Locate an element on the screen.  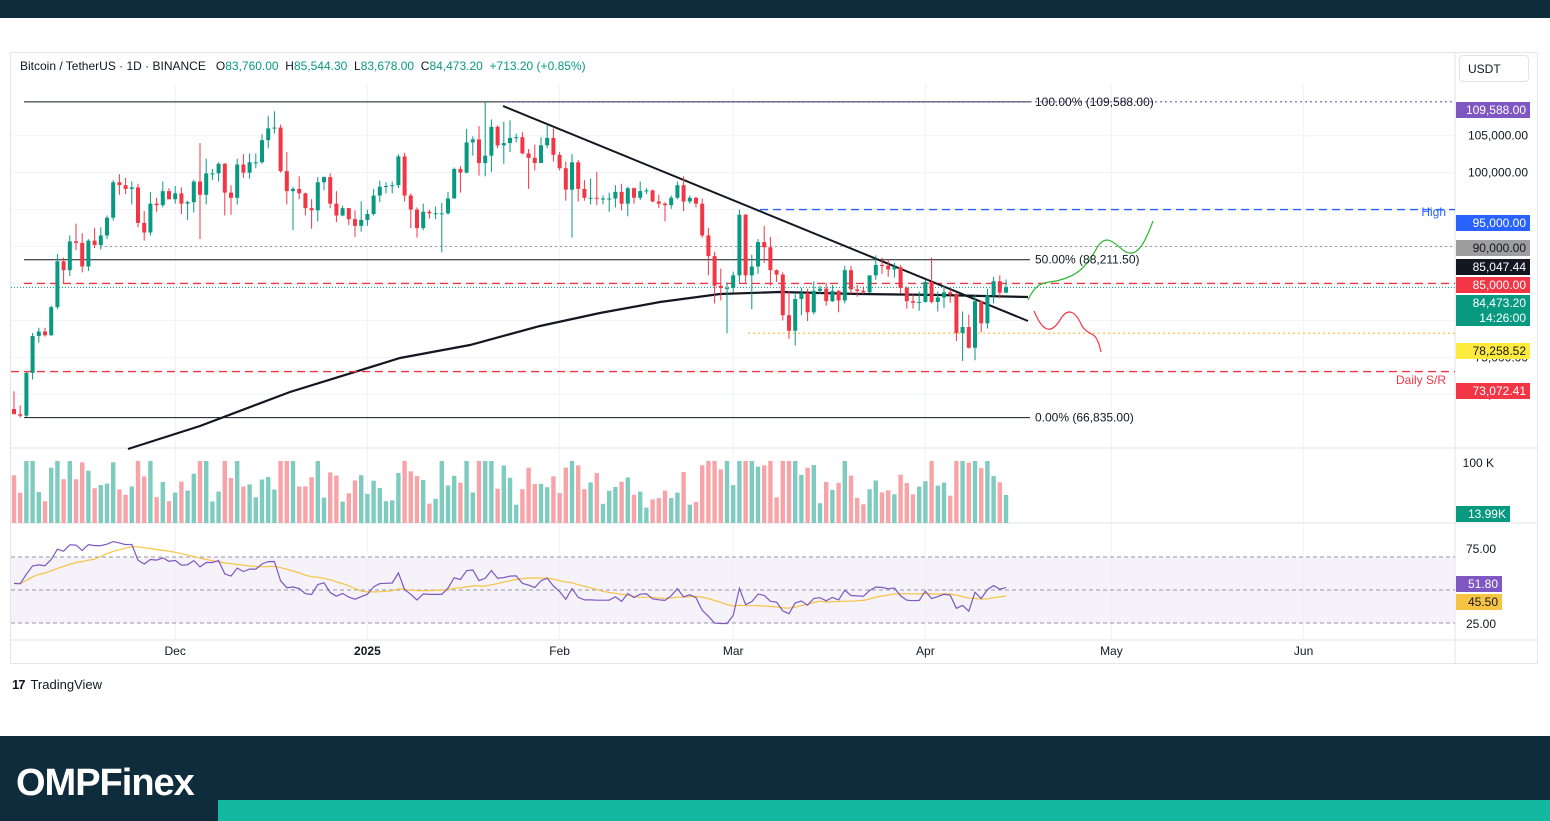
currency-button: USDT is located at coordinates (1494, 68).